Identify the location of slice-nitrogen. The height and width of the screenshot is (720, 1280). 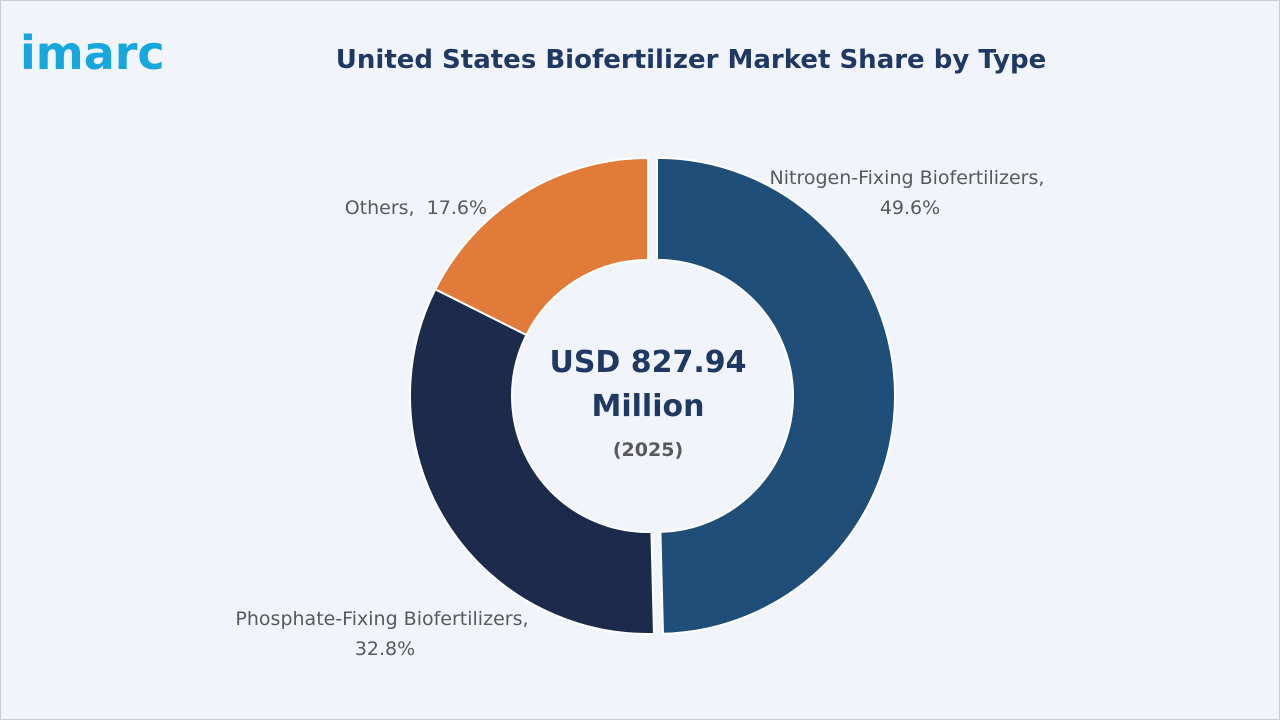
(775, 395).